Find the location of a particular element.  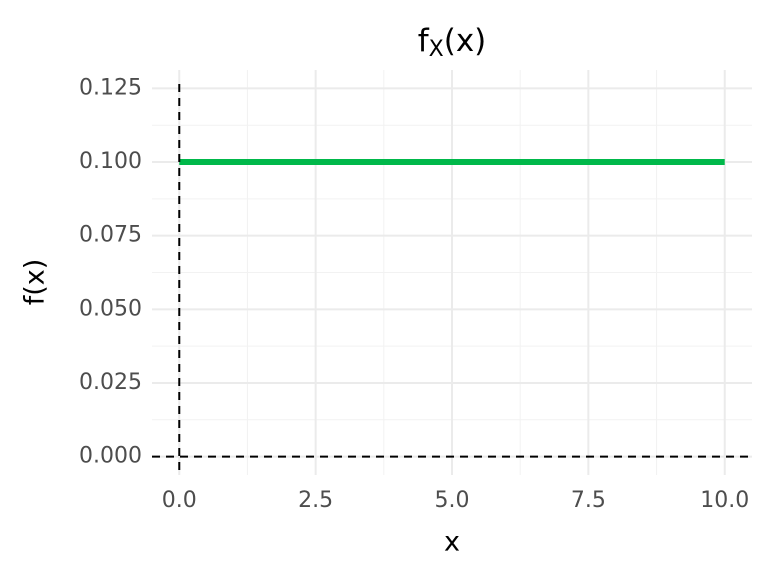

title-base: f is located at coordinates (424, 41).